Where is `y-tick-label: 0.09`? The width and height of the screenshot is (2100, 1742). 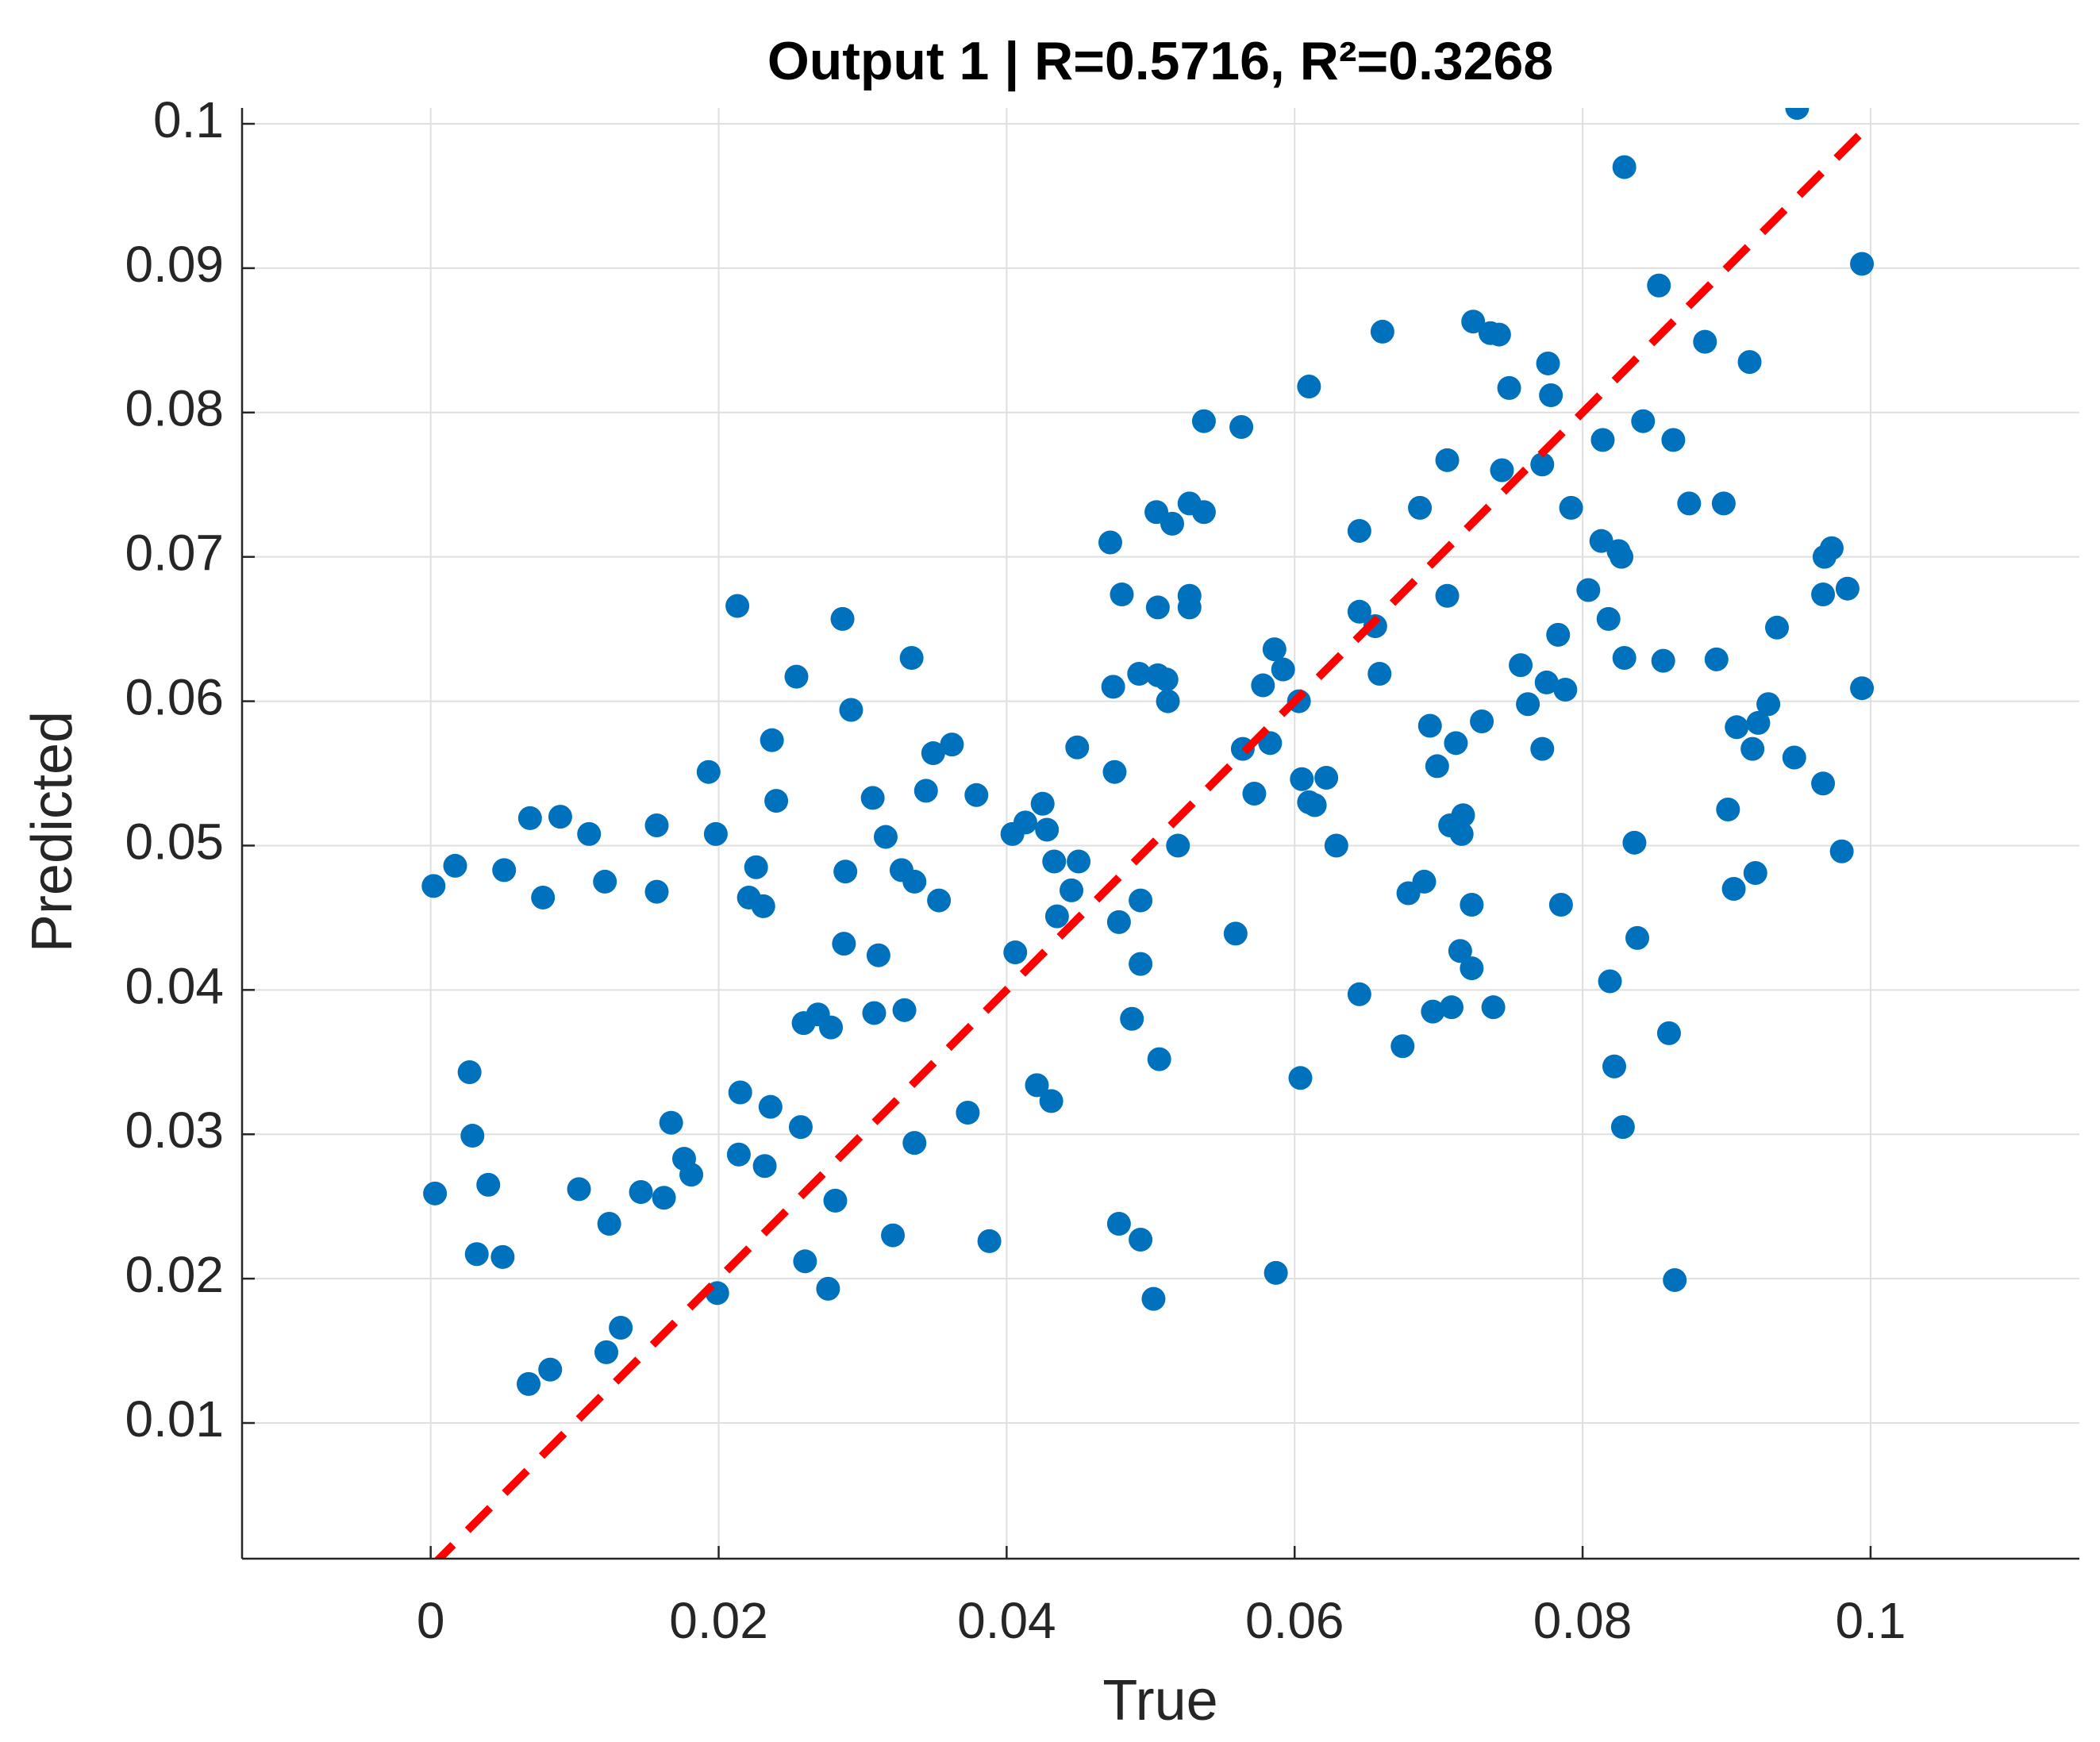 y-tick-label: 0.09 is located at coordinates (174, 265).